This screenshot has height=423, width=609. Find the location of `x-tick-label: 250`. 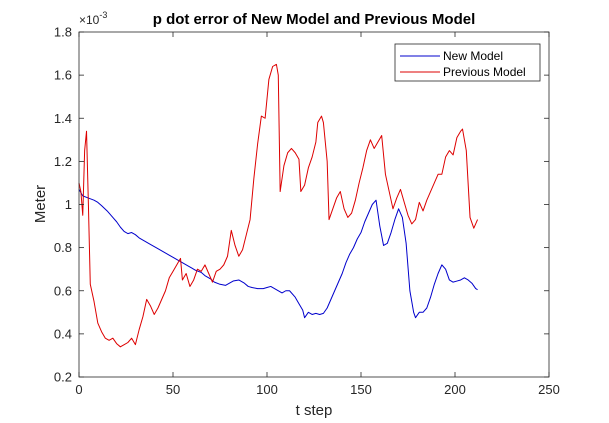

x-tick-label: 250 is located at coordinates (549, 389).